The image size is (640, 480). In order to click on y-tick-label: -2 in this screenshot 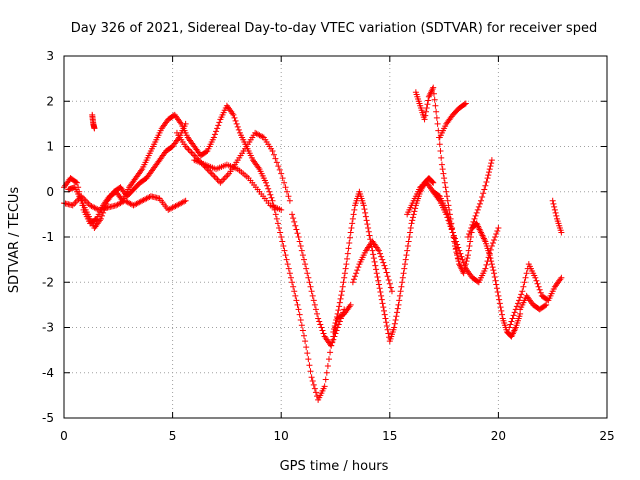, I will do `click(48, 282)`.